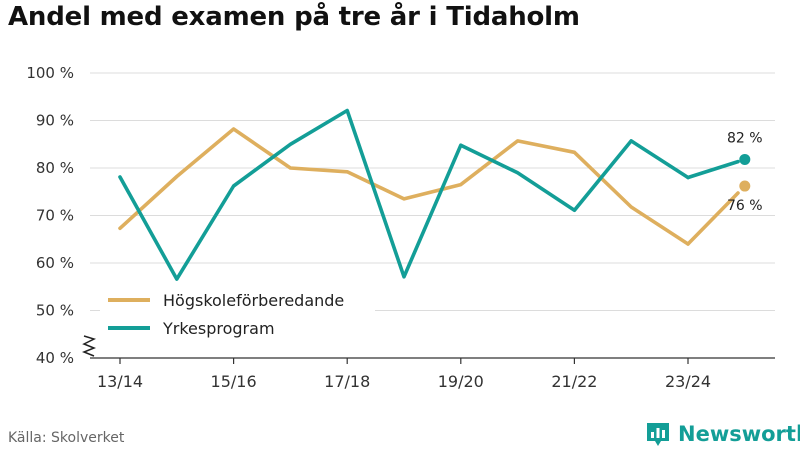  Describe the element at coordinates (461, 381) in the screenshot. I see `x-tick-label: 19/20` at that location.